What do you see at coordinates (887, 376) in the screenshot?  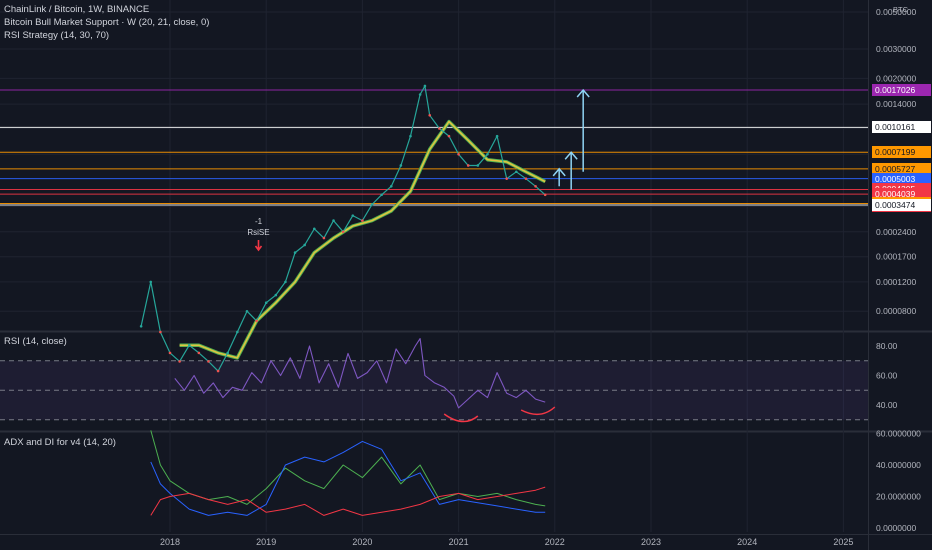 I see `rsi-y-tick-label: 60.00` at bounding box center [887, 376].